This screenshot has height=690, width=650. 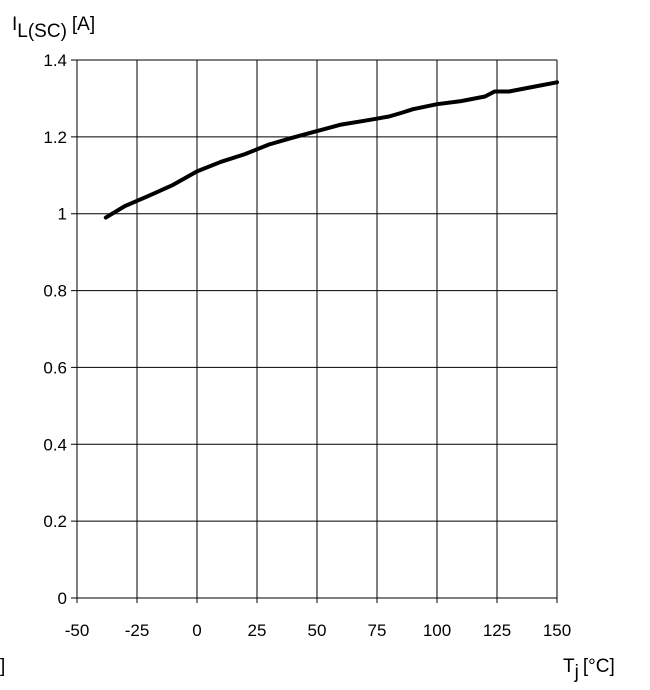 What do you see at coordinates (55, 367) in the screenshot?
I see `y-tick-label: 0.6` at bounding box center [55, 367].